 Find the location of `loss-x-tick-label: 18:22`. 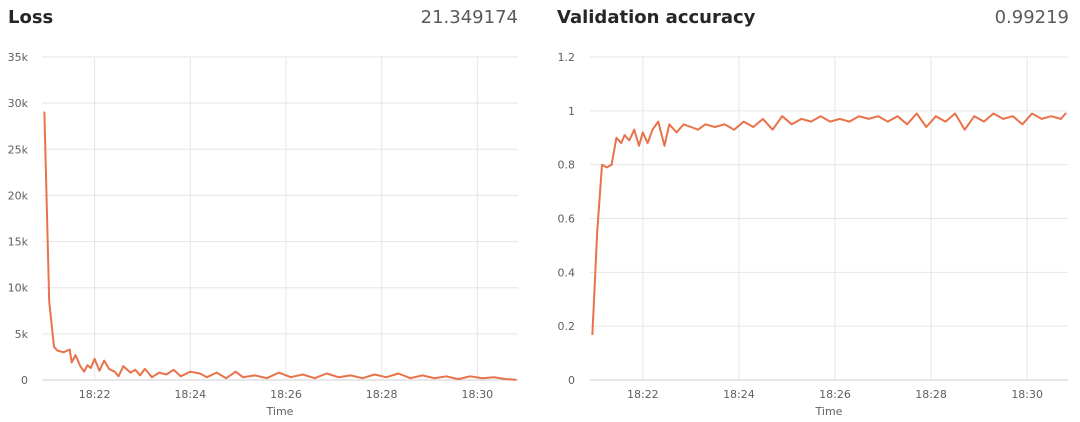

loss-x-tick-label: 18:22 is located at coordinates (95, 394).